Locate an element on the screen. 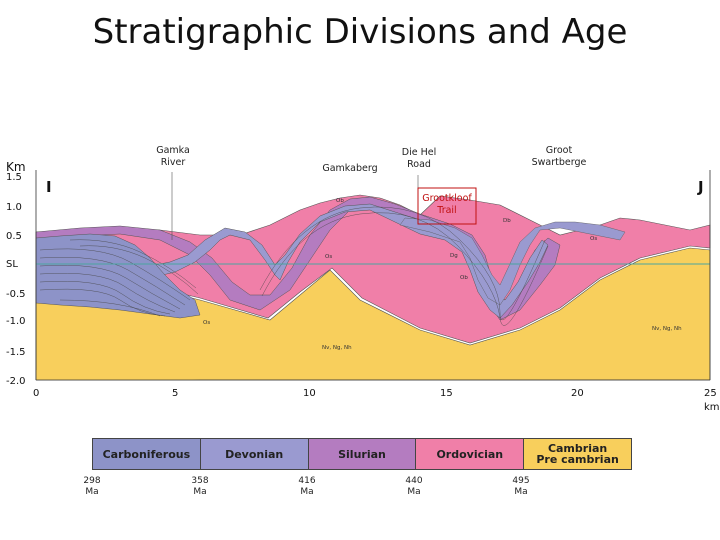 This screenshot has height=540, width=720. legend-silurian: Silurian is located at coordinates (362, 454).